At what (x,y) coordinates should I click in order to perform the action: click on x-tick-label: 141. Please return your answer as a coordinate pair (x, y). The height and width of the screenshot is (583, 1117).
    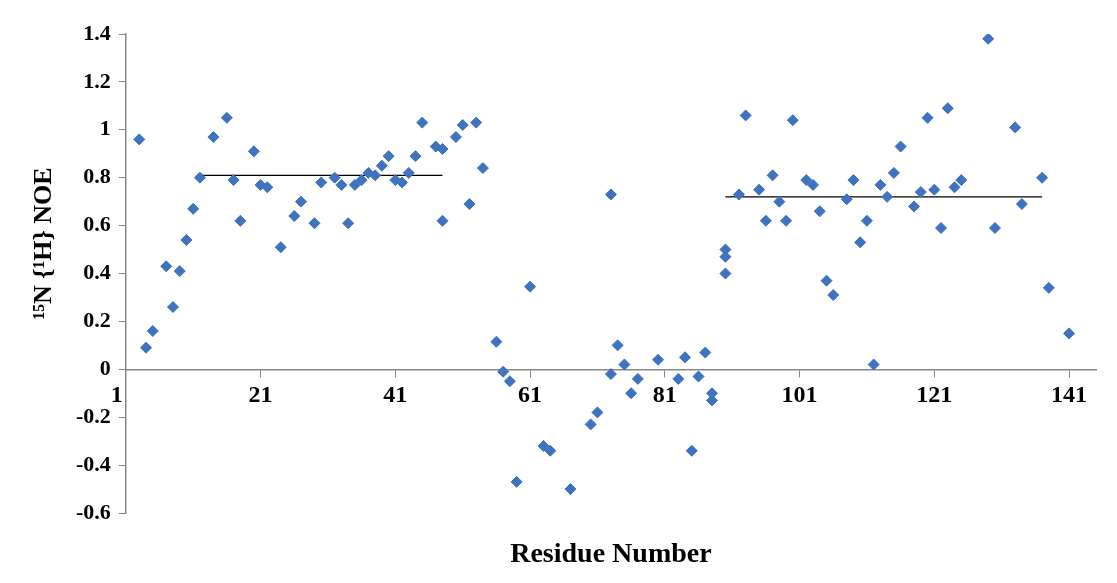
    Looking at the image, I should click on (1069, 393).